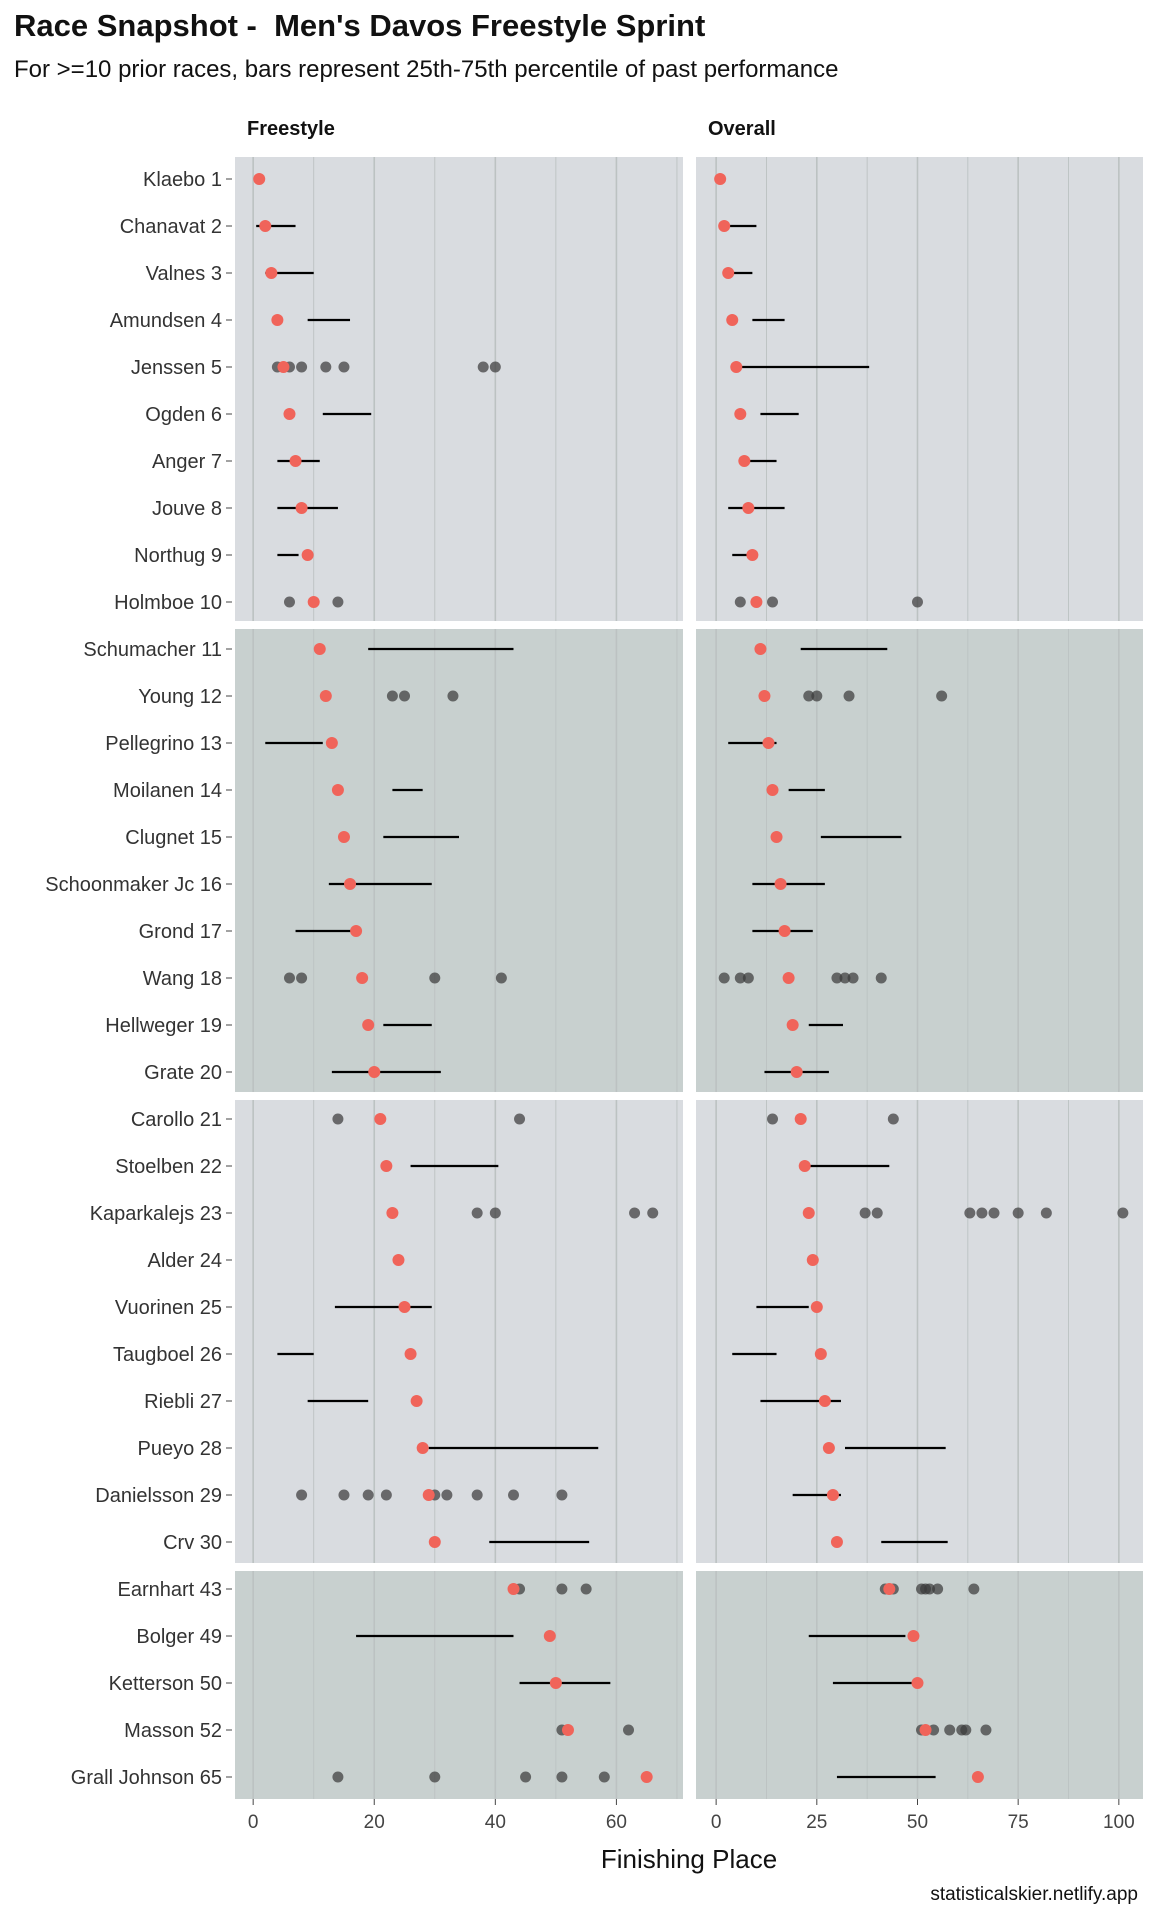 Image resolution: width=1152 pixels, height=1920 pixels. I want to click on athlete-label: Moilanen 14, so click(167, 791).